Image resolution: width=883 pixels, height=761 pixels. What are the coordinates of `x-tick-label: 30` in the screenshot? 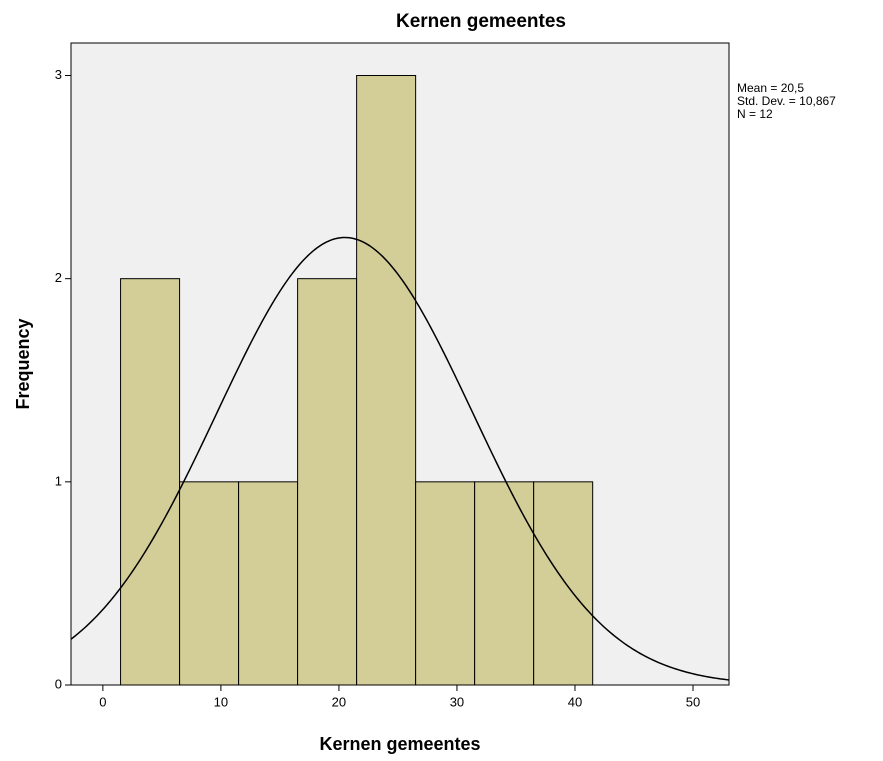 It's located at (457, 701).